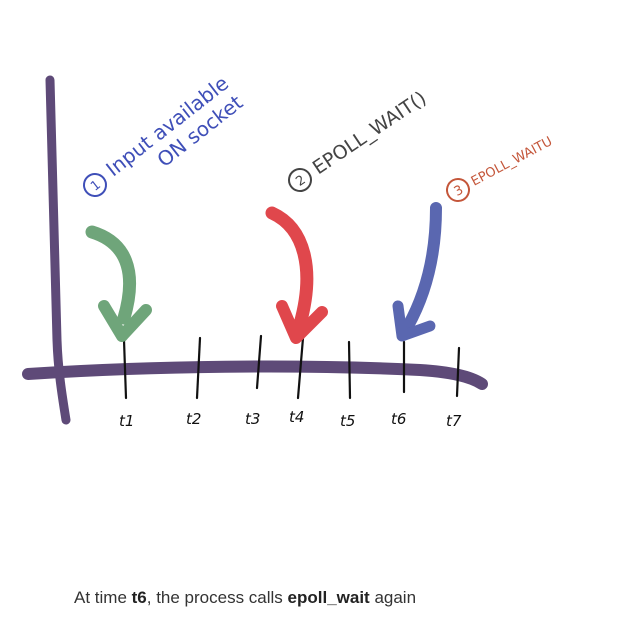 The image size is (623, 633). Describe the element at coordinates (198, 368) in the screenshot. I see `tick-mark-t2` at that location.